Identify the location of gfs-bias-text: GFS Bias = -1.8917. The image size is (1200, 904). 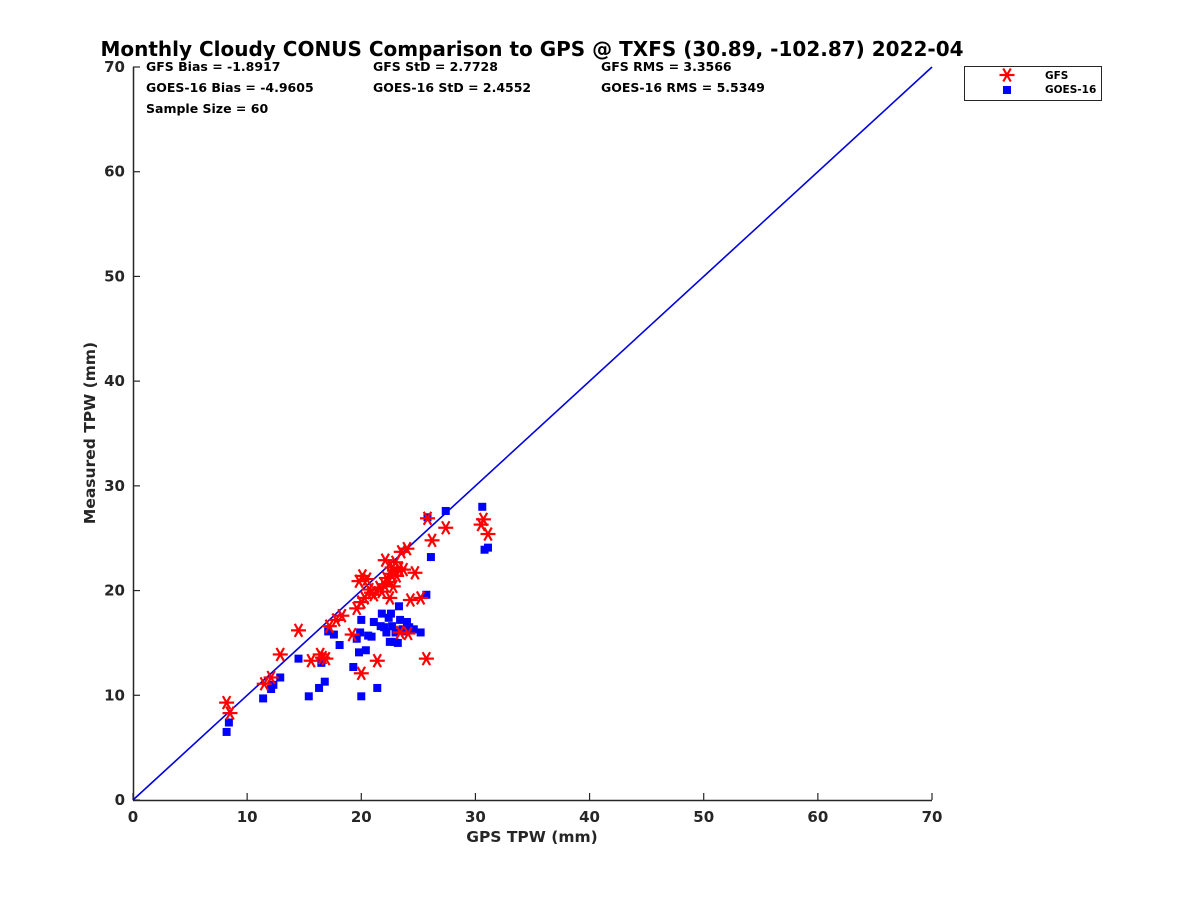
(213, 66).